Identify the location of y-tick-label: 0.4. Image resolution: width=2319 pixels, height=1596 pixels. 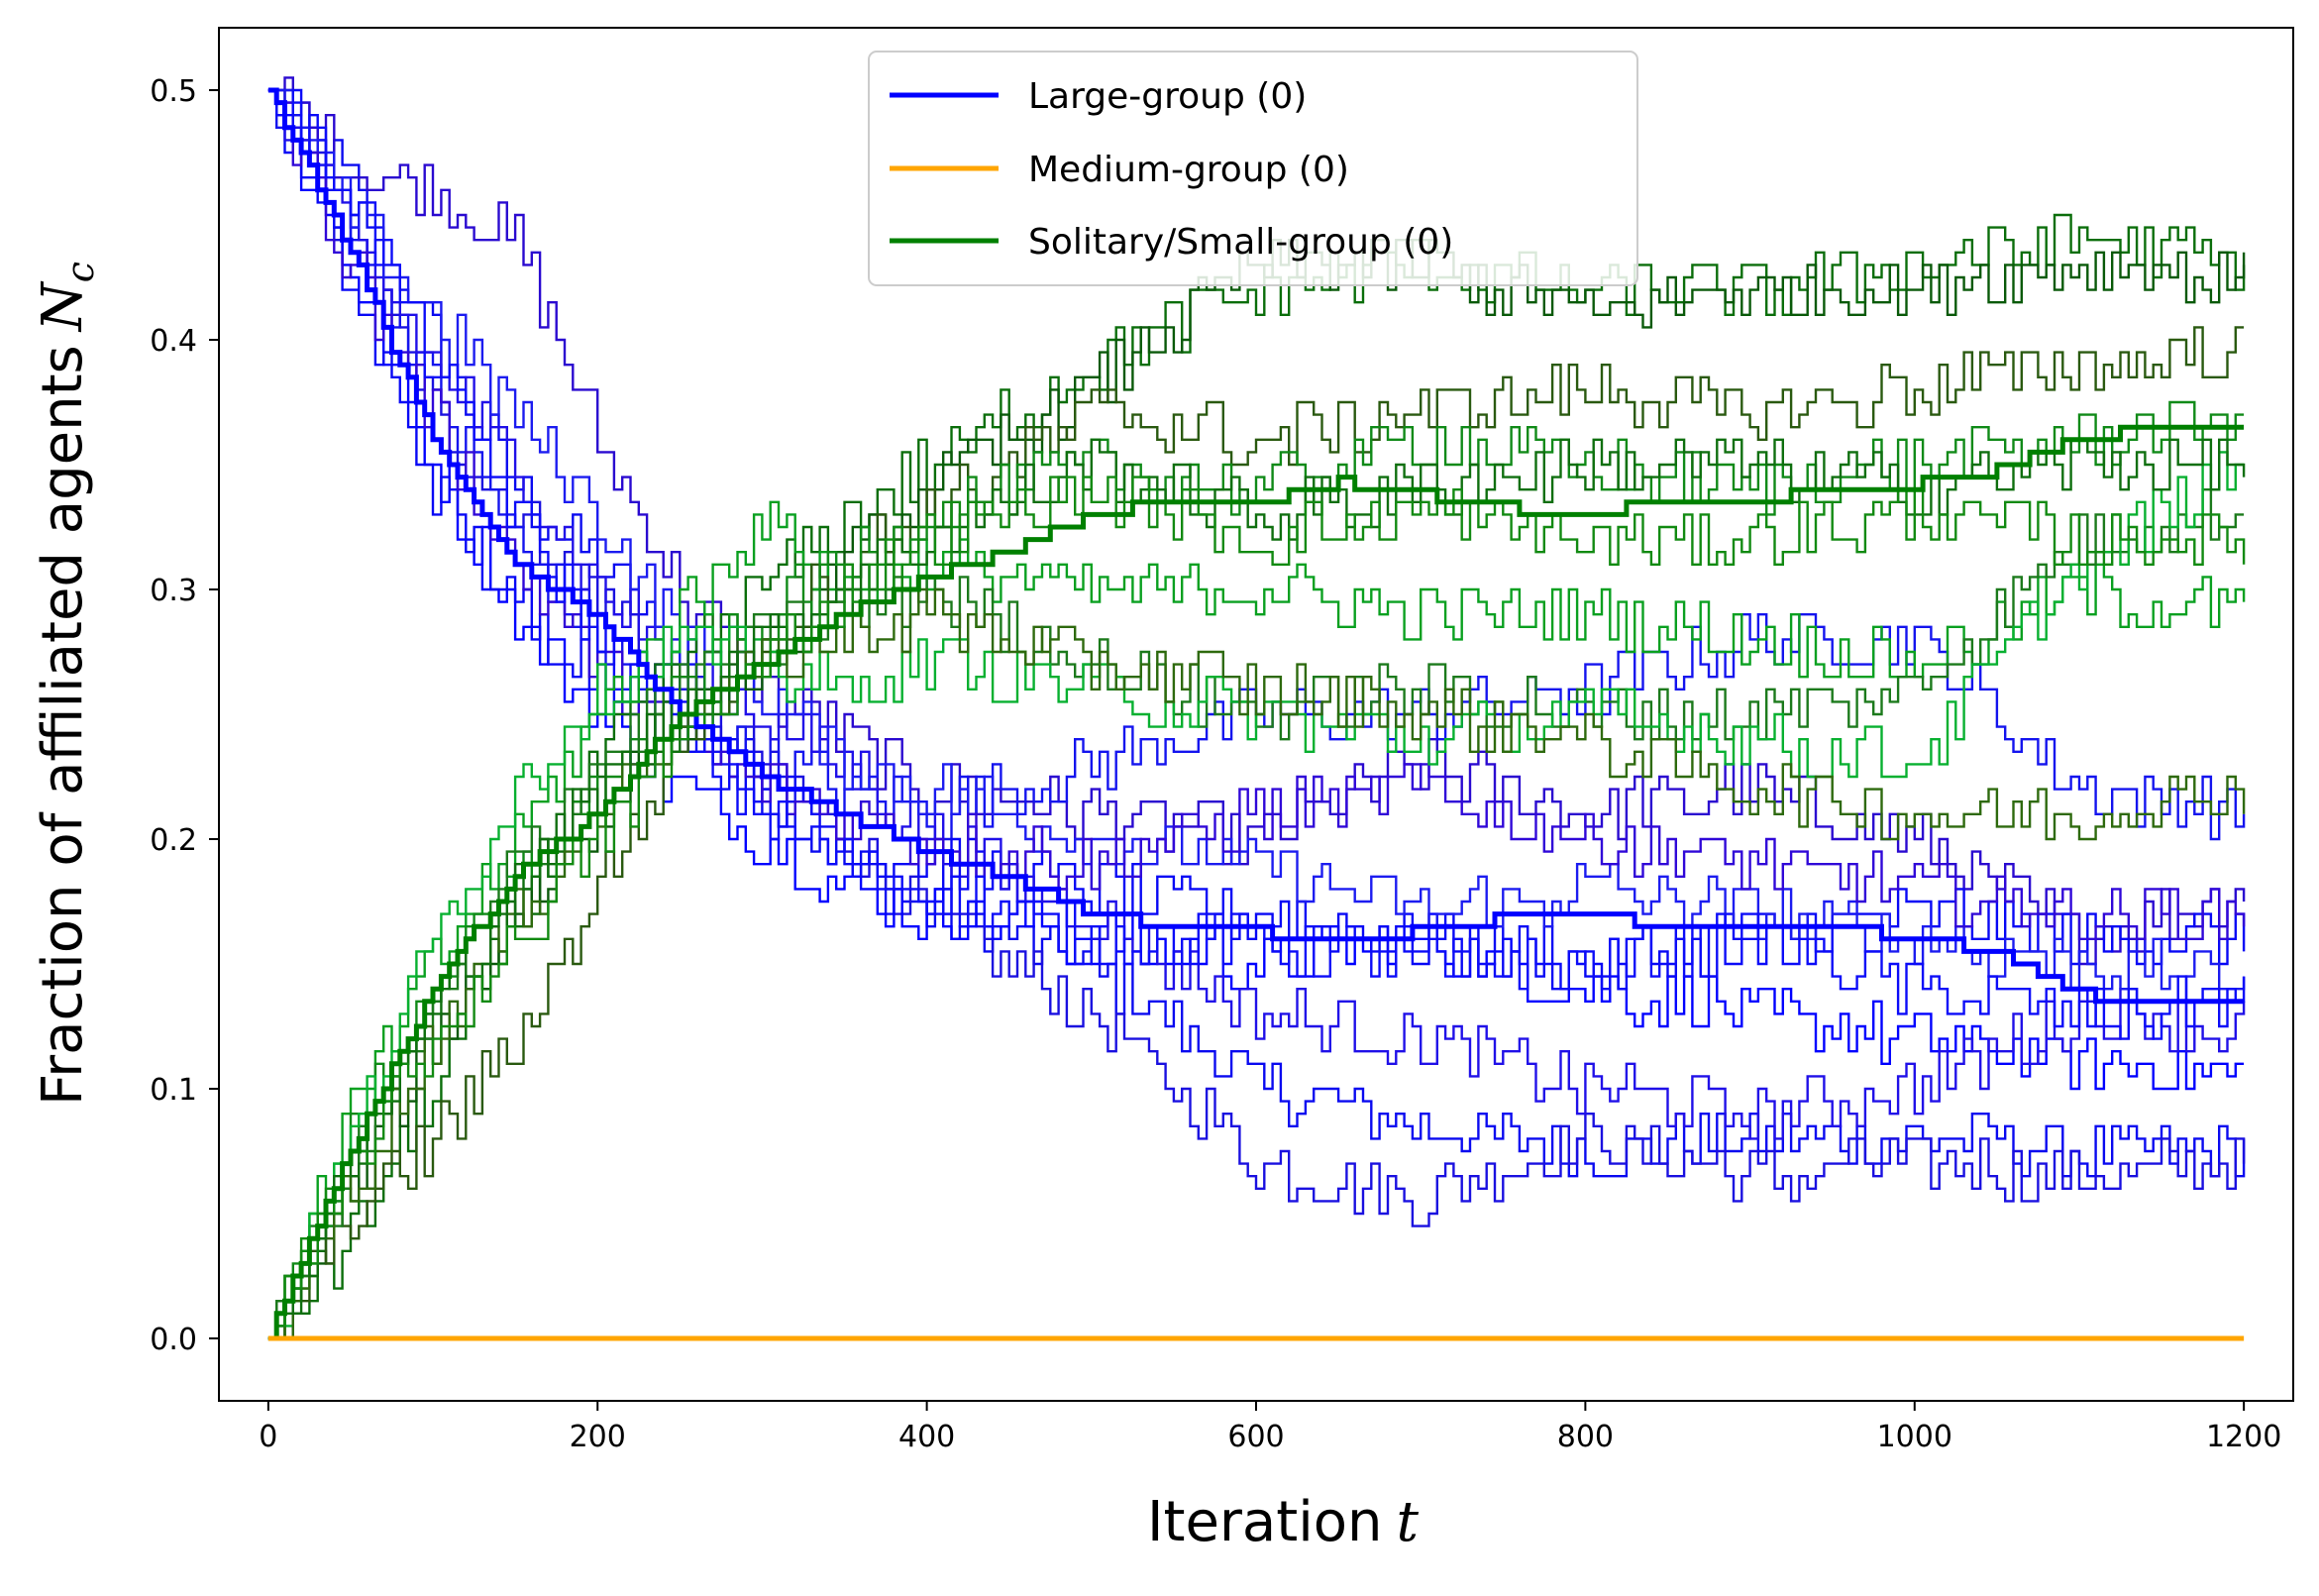
(173, 341).